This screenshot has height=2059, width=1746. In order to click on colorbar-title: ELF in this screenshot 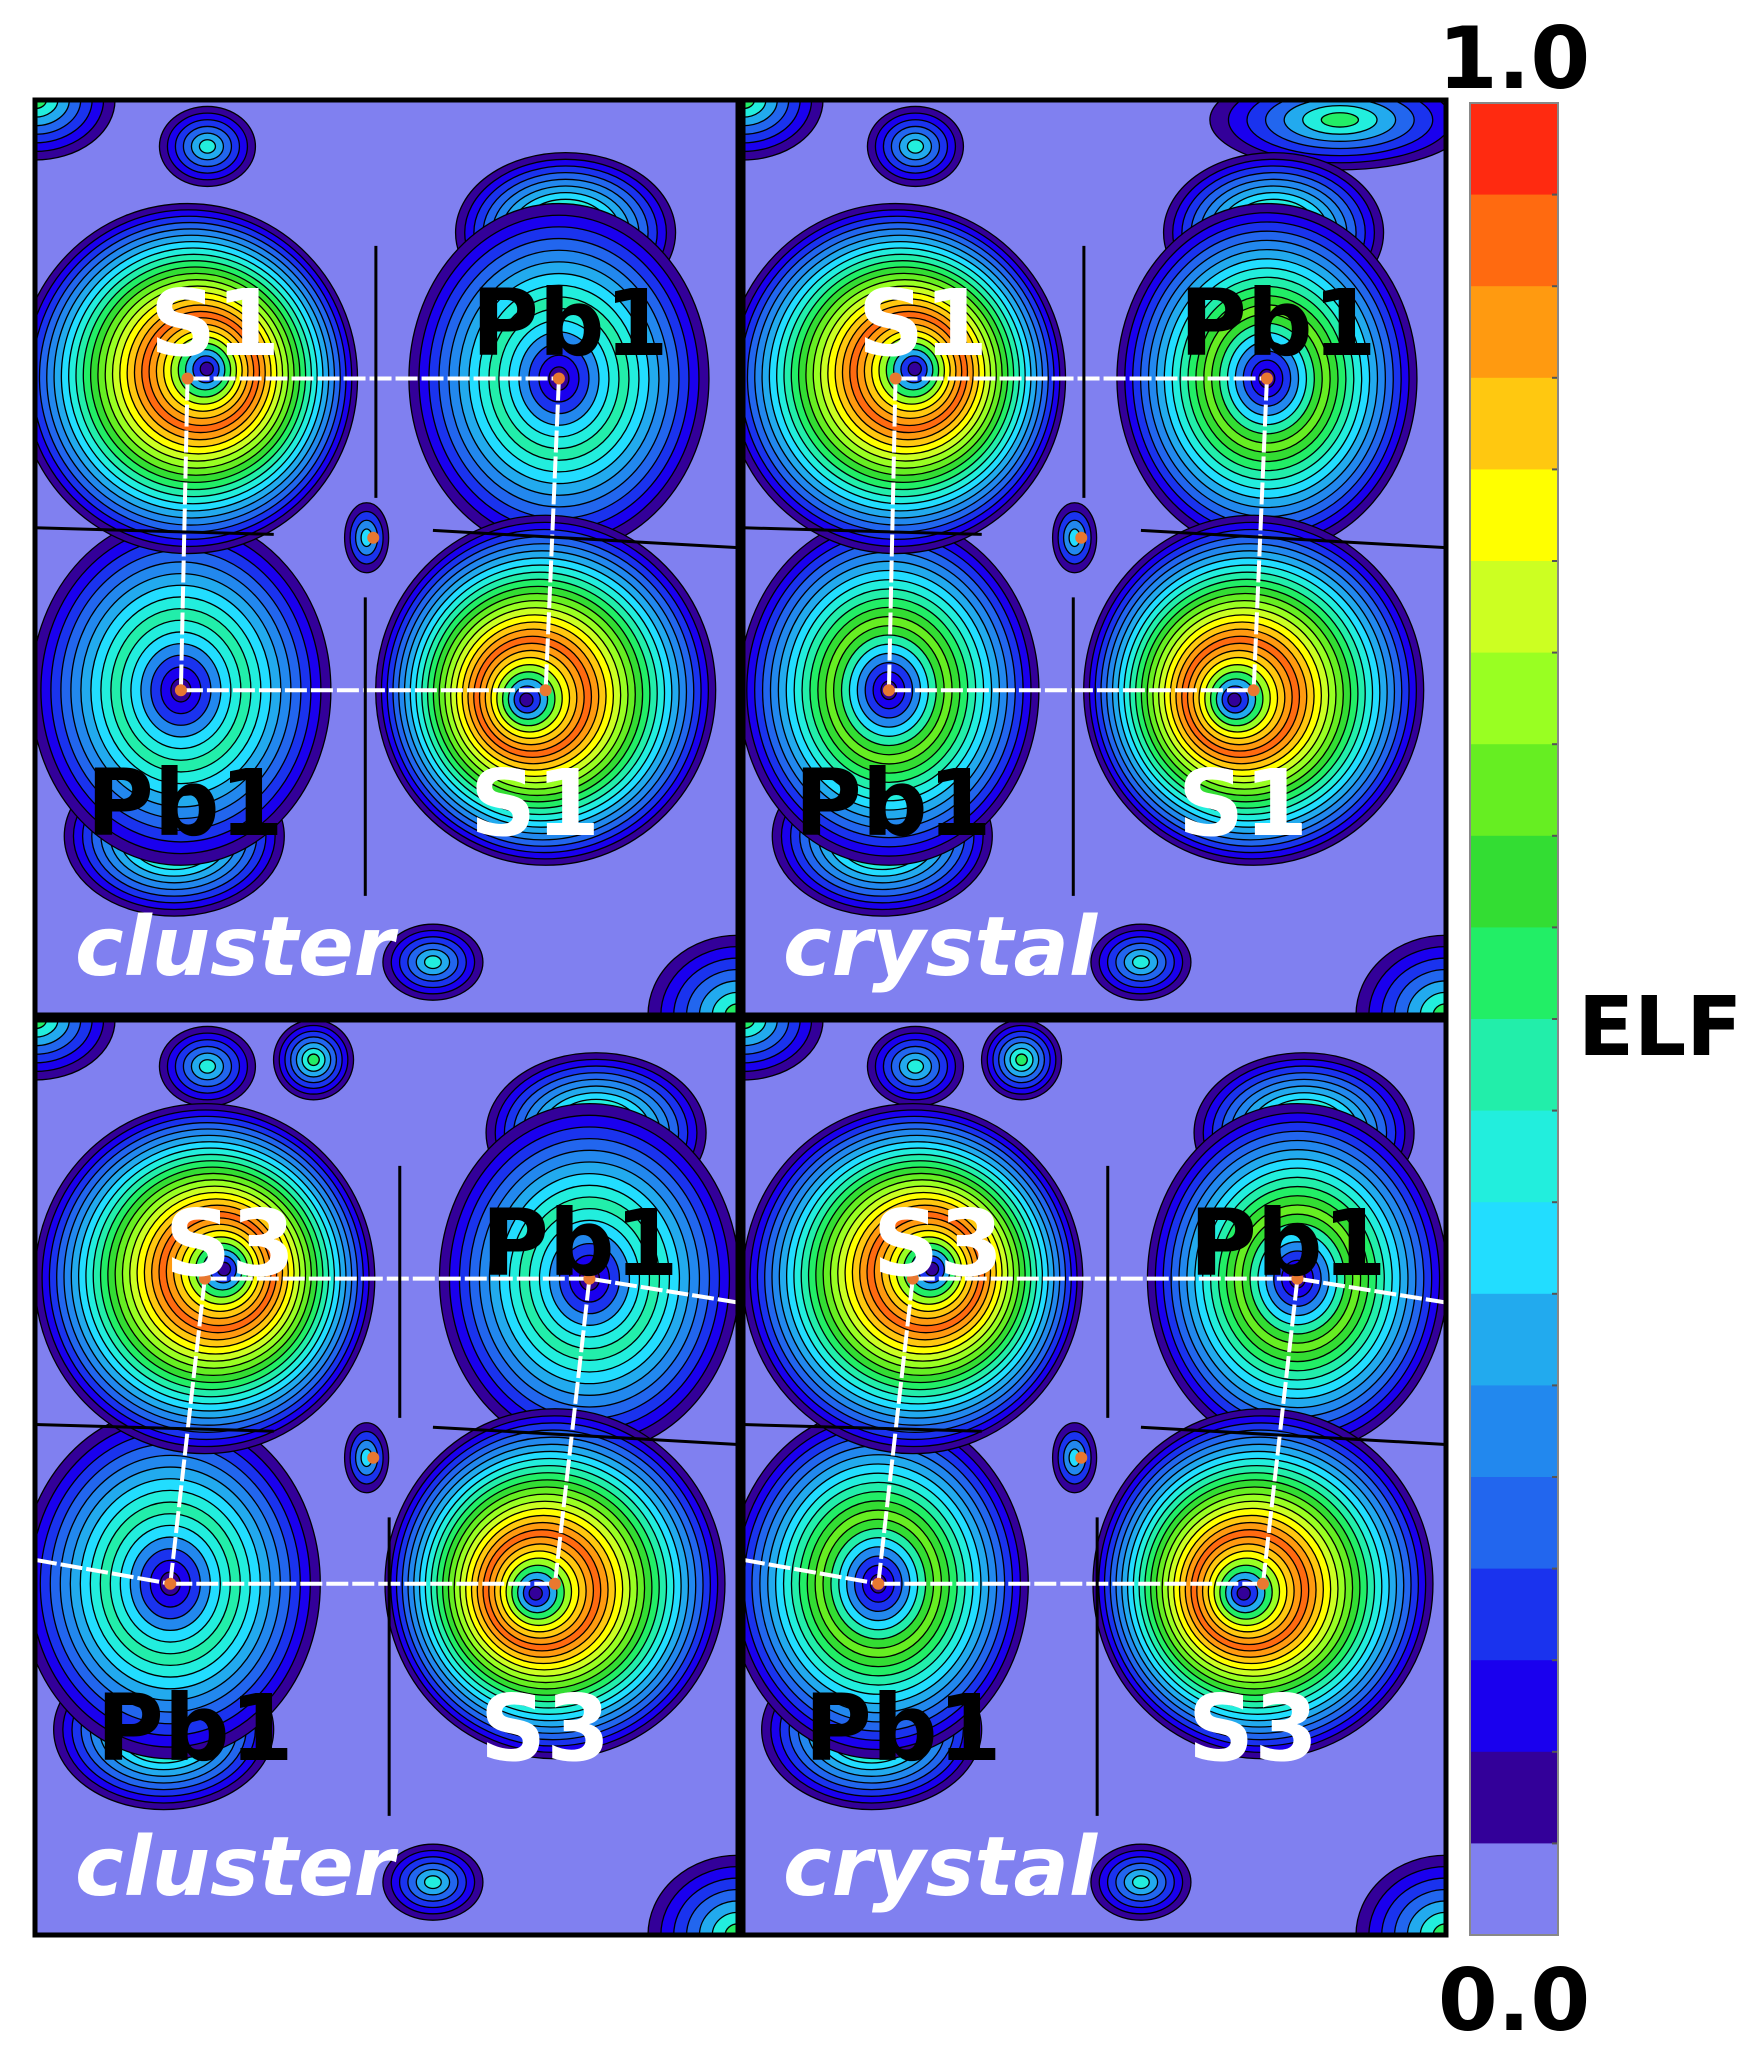, I will do `click(1660, 1027)`.